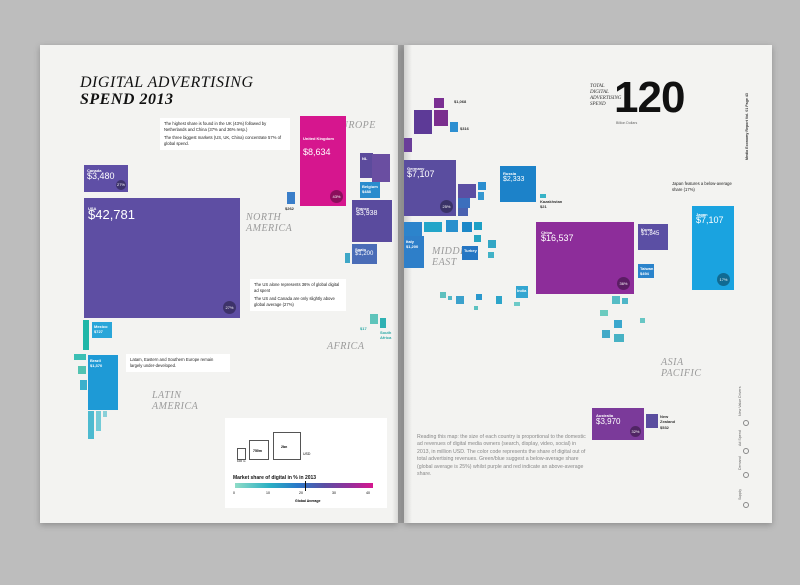  What do you see at coordinates (307, 454) in the screenshot?
I see `legend-unit: USD` at bounding box center [307, 454].